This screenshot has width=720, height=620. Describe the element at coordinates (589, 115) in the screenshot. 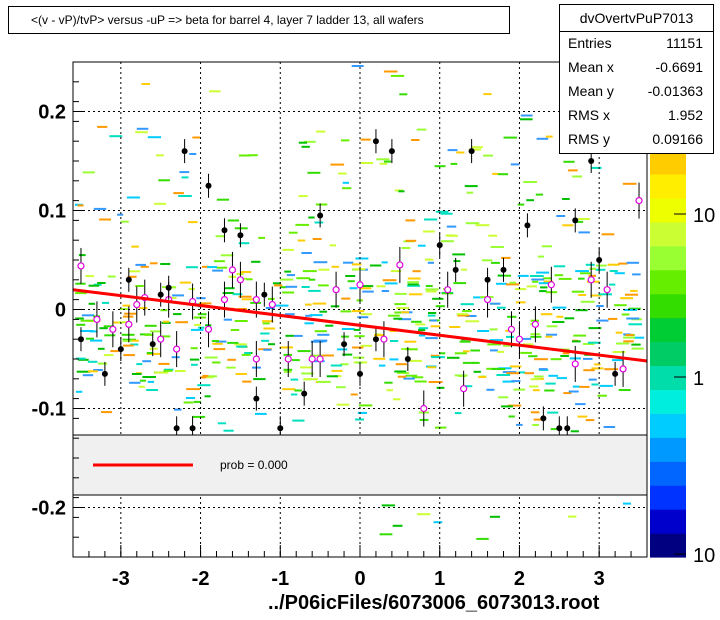

I see `stats-label: RMS x` at that location.